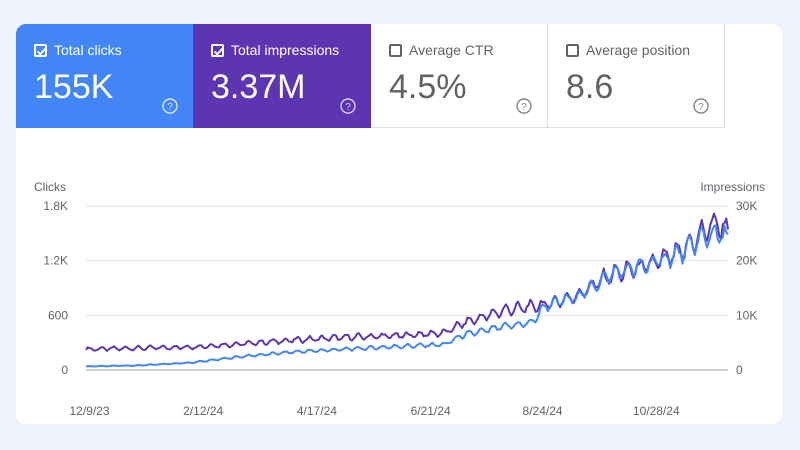 Image resolution: width=800 pixels, height=450 pixels. What do you see at coordinates (638, 50) in the screenshot?
I see `tile-label: Average position` at bounding box center [638, 50].